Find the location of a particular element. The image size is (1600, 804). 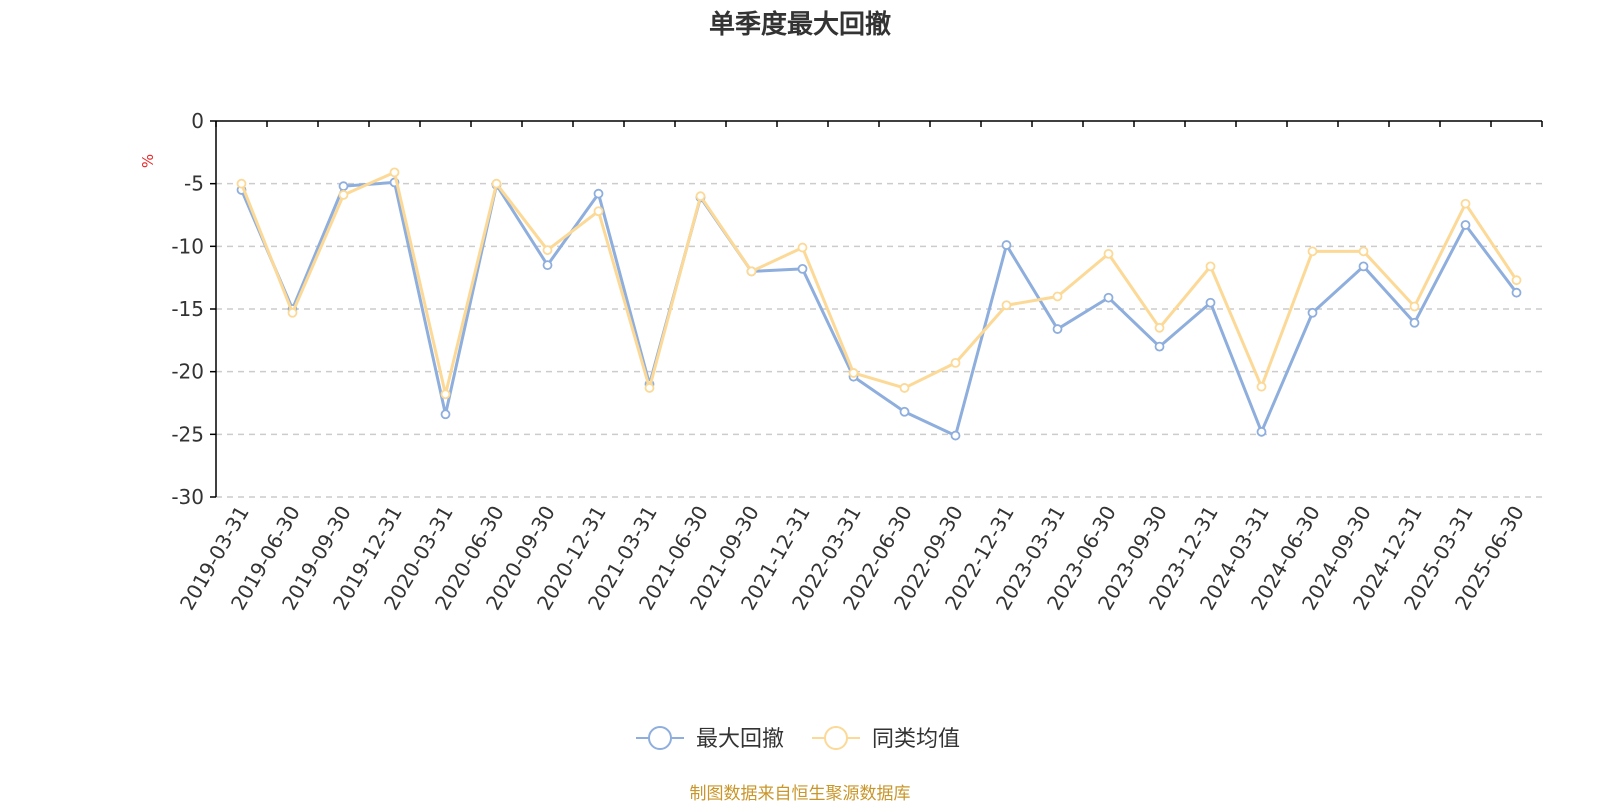

y-axis-unit-label: % is located at coordinates (148, 161).